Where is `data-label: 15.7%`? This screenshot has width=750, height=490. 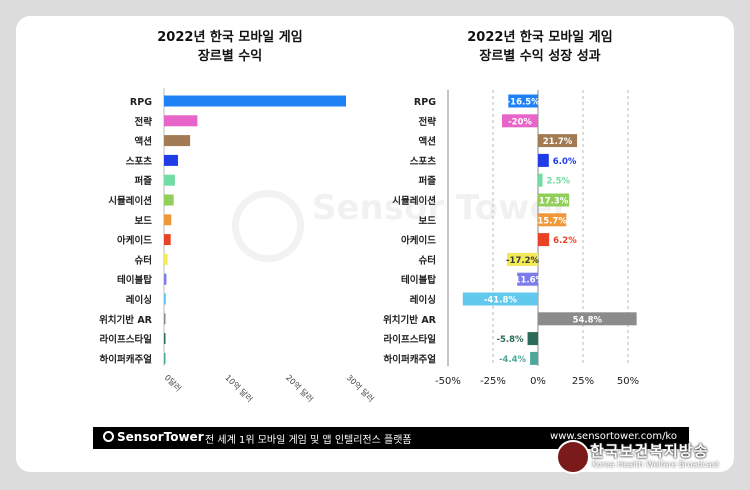
data-label: 15.7% is located at coordinates (552, 221).